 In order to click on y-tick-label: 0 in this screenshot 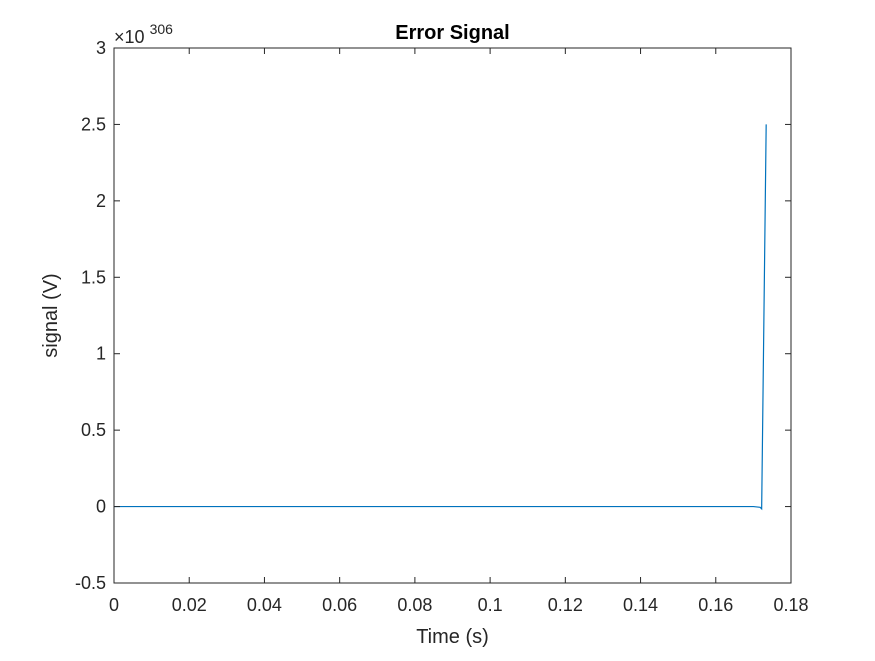, I will do `click(101, 507)`.